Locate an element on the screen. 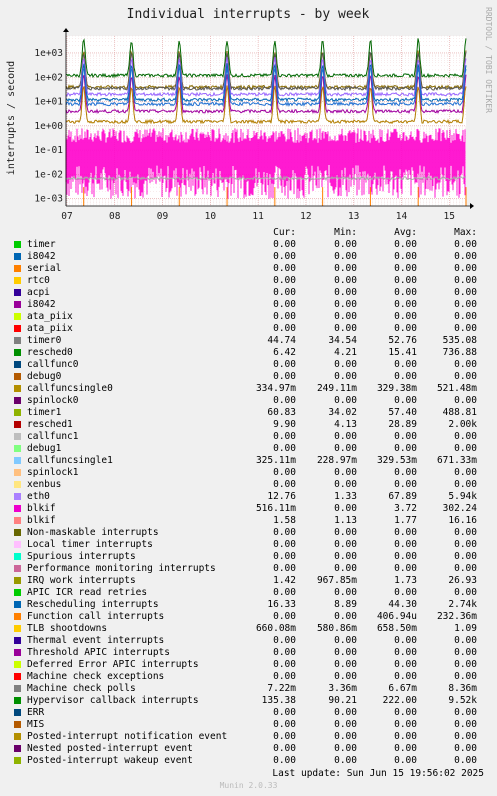 The width and height of the screenshot is (497, 796). legend-name: Function call interrupts is located at coordinates (96, 616).